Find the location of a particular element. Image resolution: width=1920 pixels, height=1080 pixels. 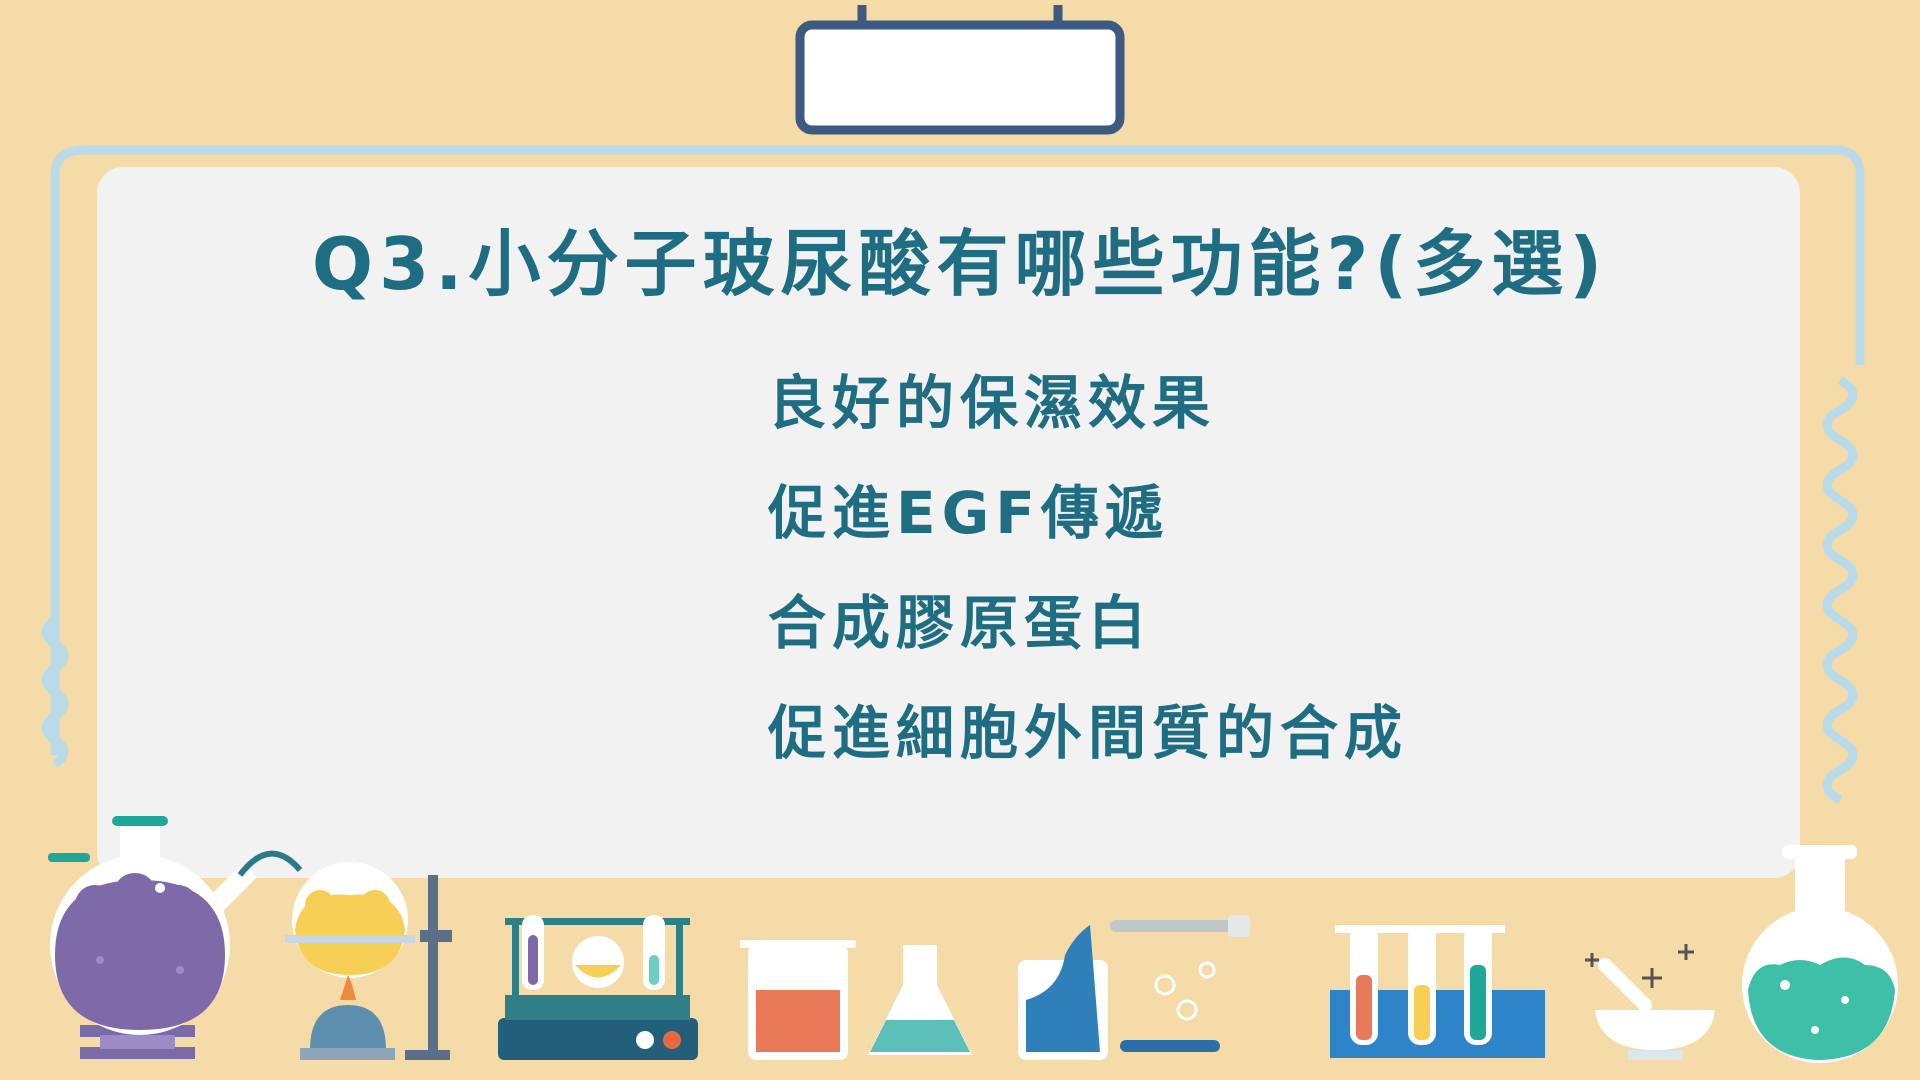

teal-round-flask-icon is located at coordinates (1820, 954).